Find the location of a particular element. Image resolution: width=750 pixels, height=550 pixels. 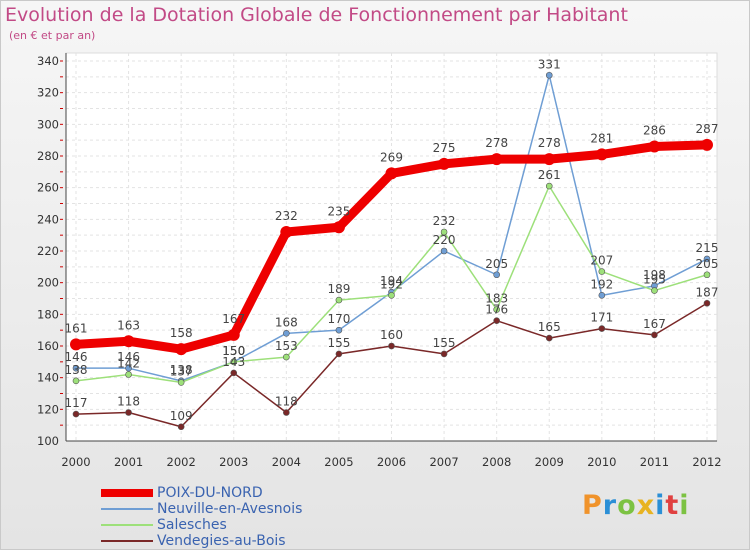

y-tick-label: 340 is located at coordinates (48, 61).